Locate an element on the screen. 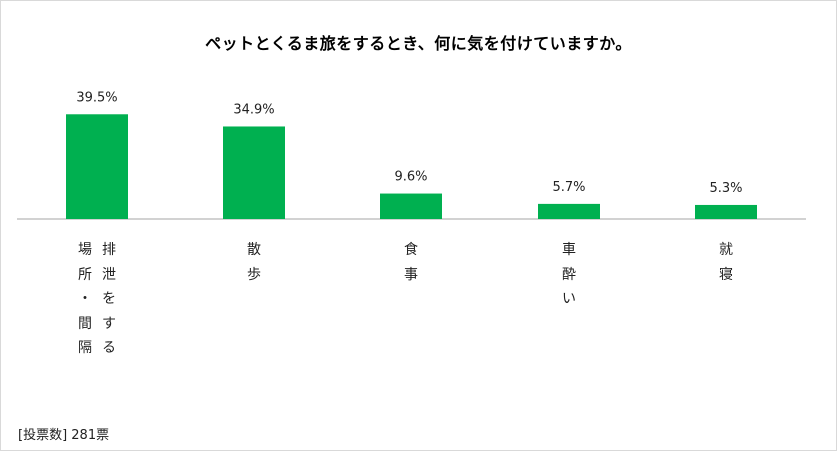  data-label-1: 34.9% is located at coordinates (253, 109).